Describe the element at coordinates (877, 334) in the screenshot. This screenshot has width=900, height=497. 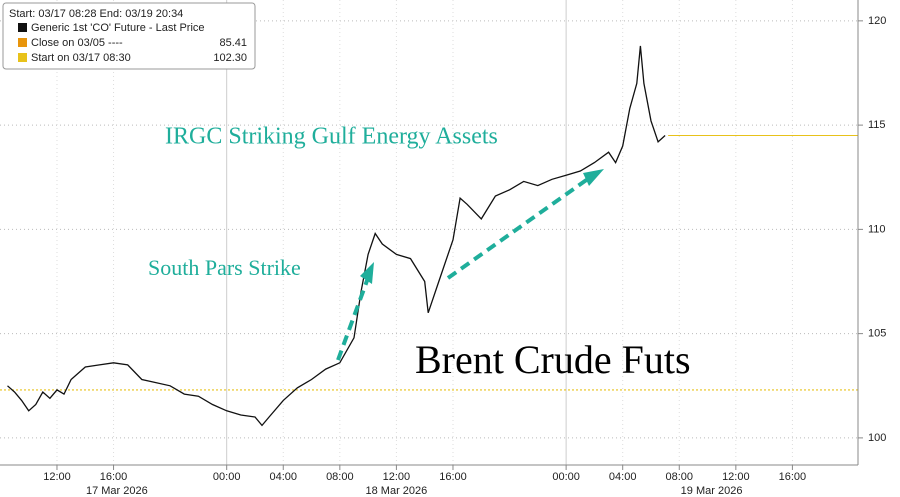
I see `y-tick-label: 105` at that location.